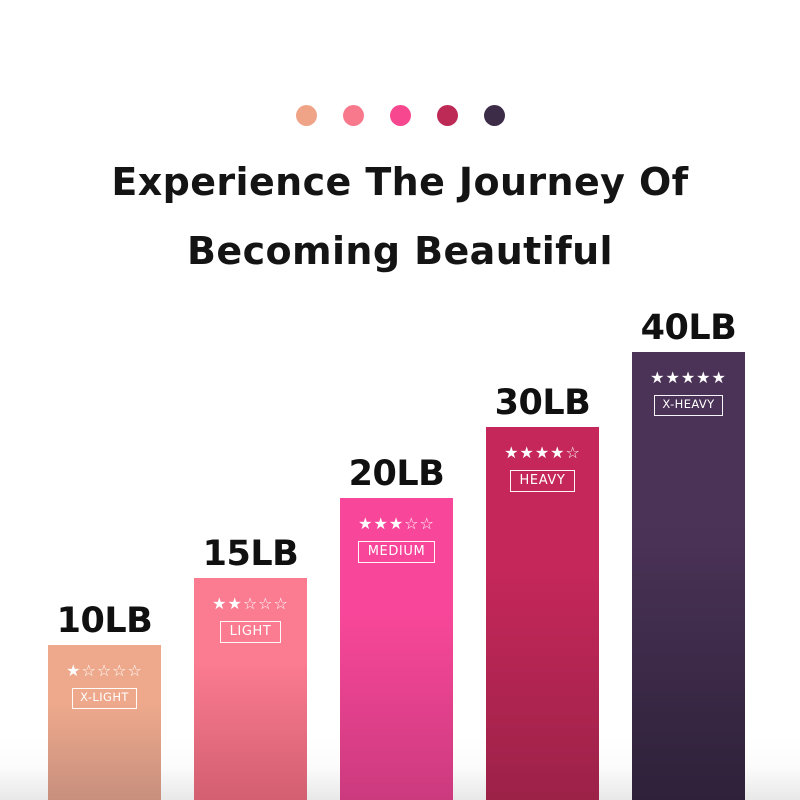  I want to click on color-swatch-row, so click(400, 115).